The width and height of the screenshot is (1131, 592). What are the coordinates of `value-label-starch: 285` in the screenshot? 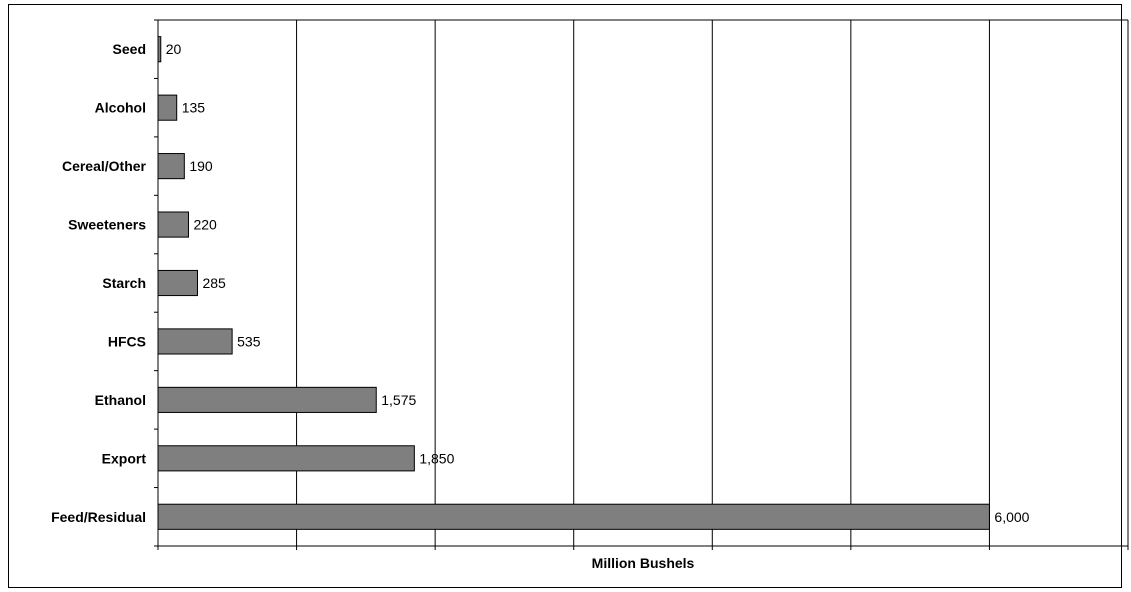 It's located at (214, 283).